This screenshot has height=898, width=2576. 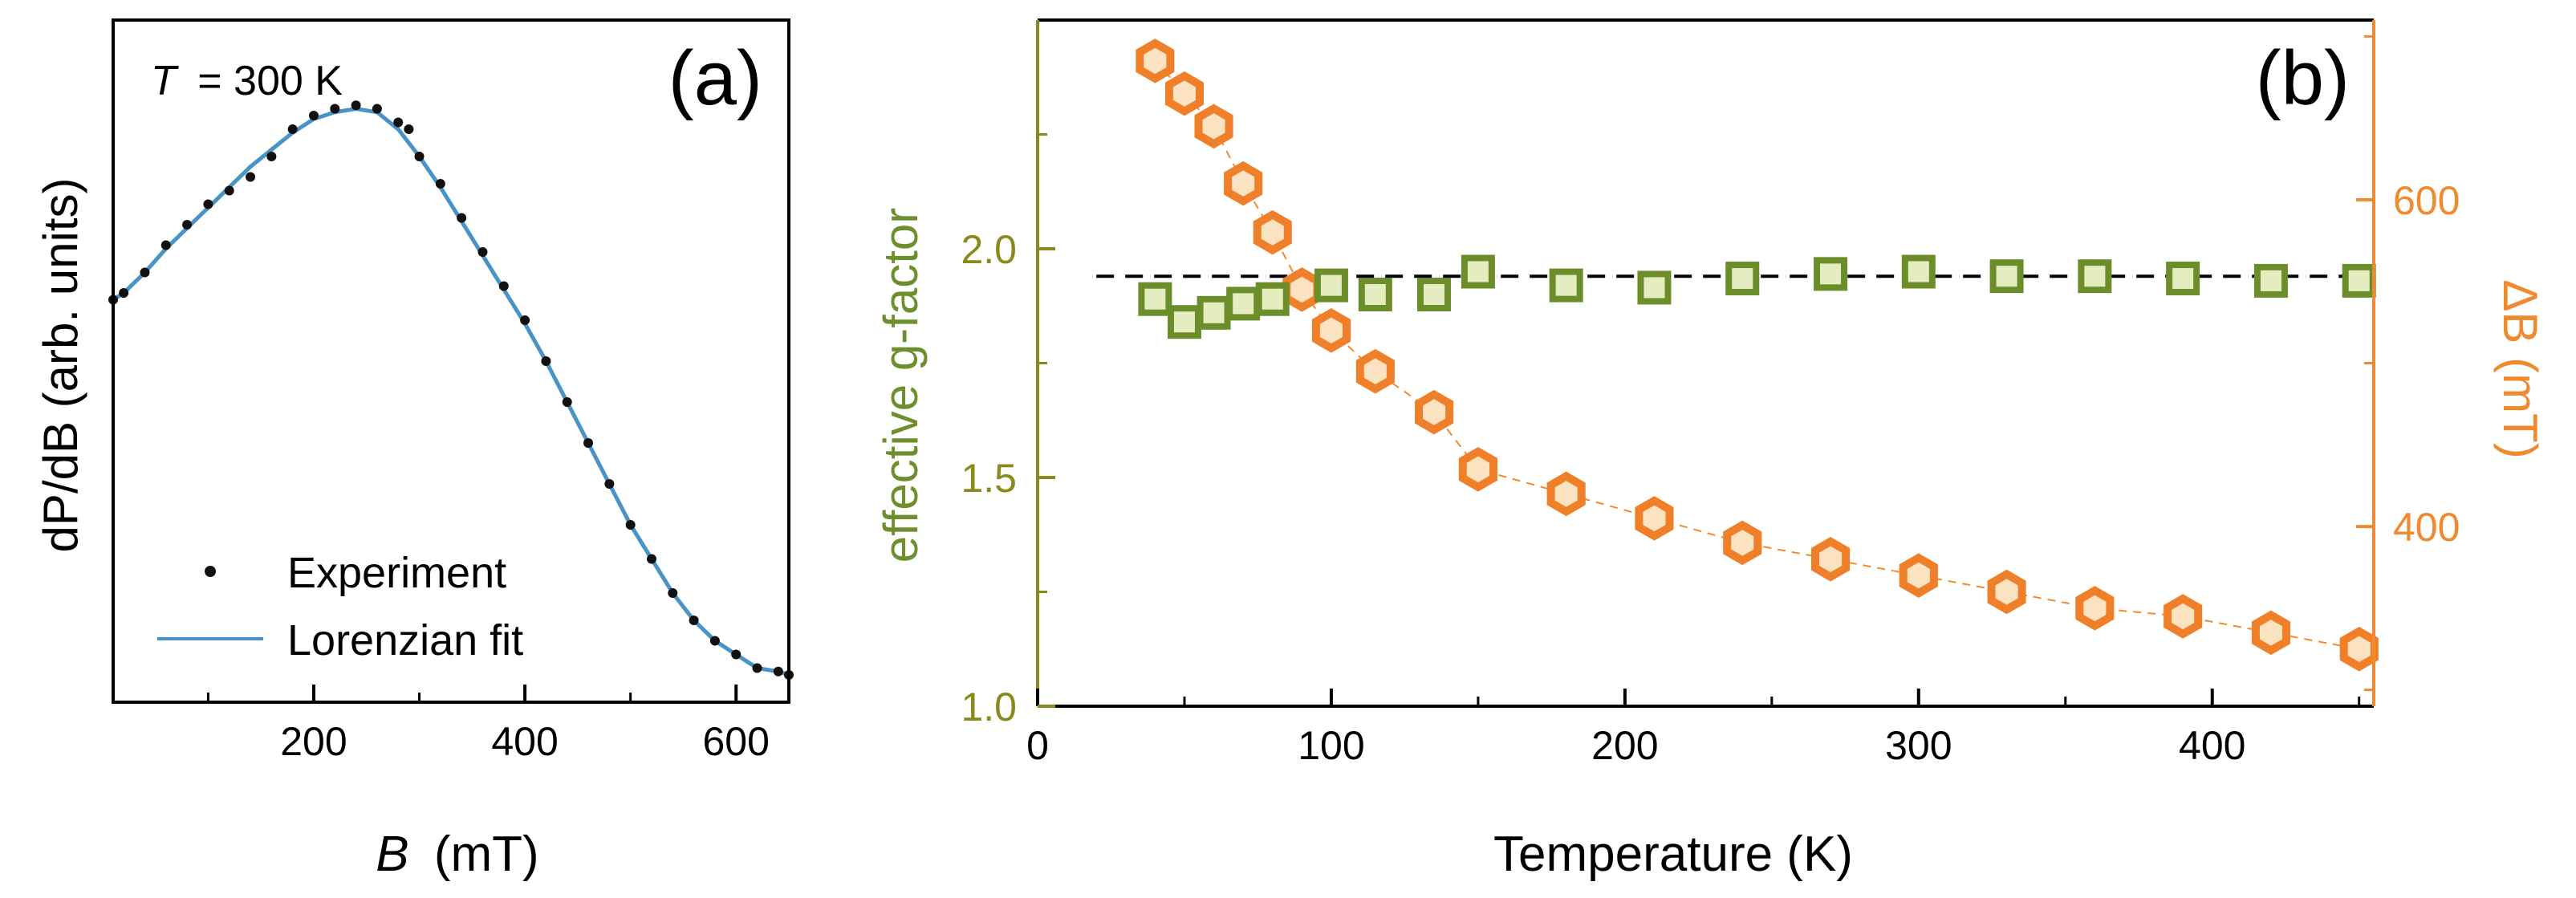 I want to click on x-tick-label: 400, so click(x=2212, y=745).